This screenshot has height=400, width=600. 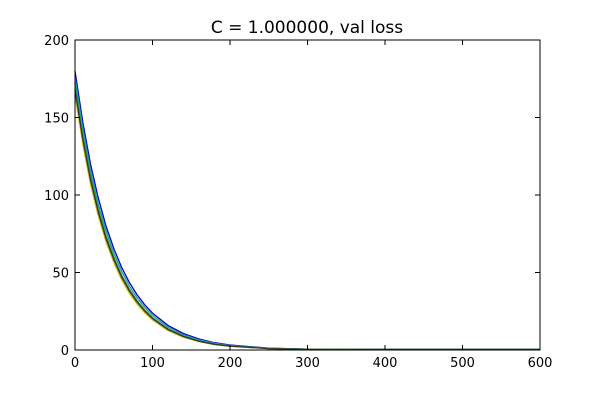 What do you see at coordinates (152, 363) in the screenshot?
I see `x-tick-label: 100` at bounding box center [152, 363].